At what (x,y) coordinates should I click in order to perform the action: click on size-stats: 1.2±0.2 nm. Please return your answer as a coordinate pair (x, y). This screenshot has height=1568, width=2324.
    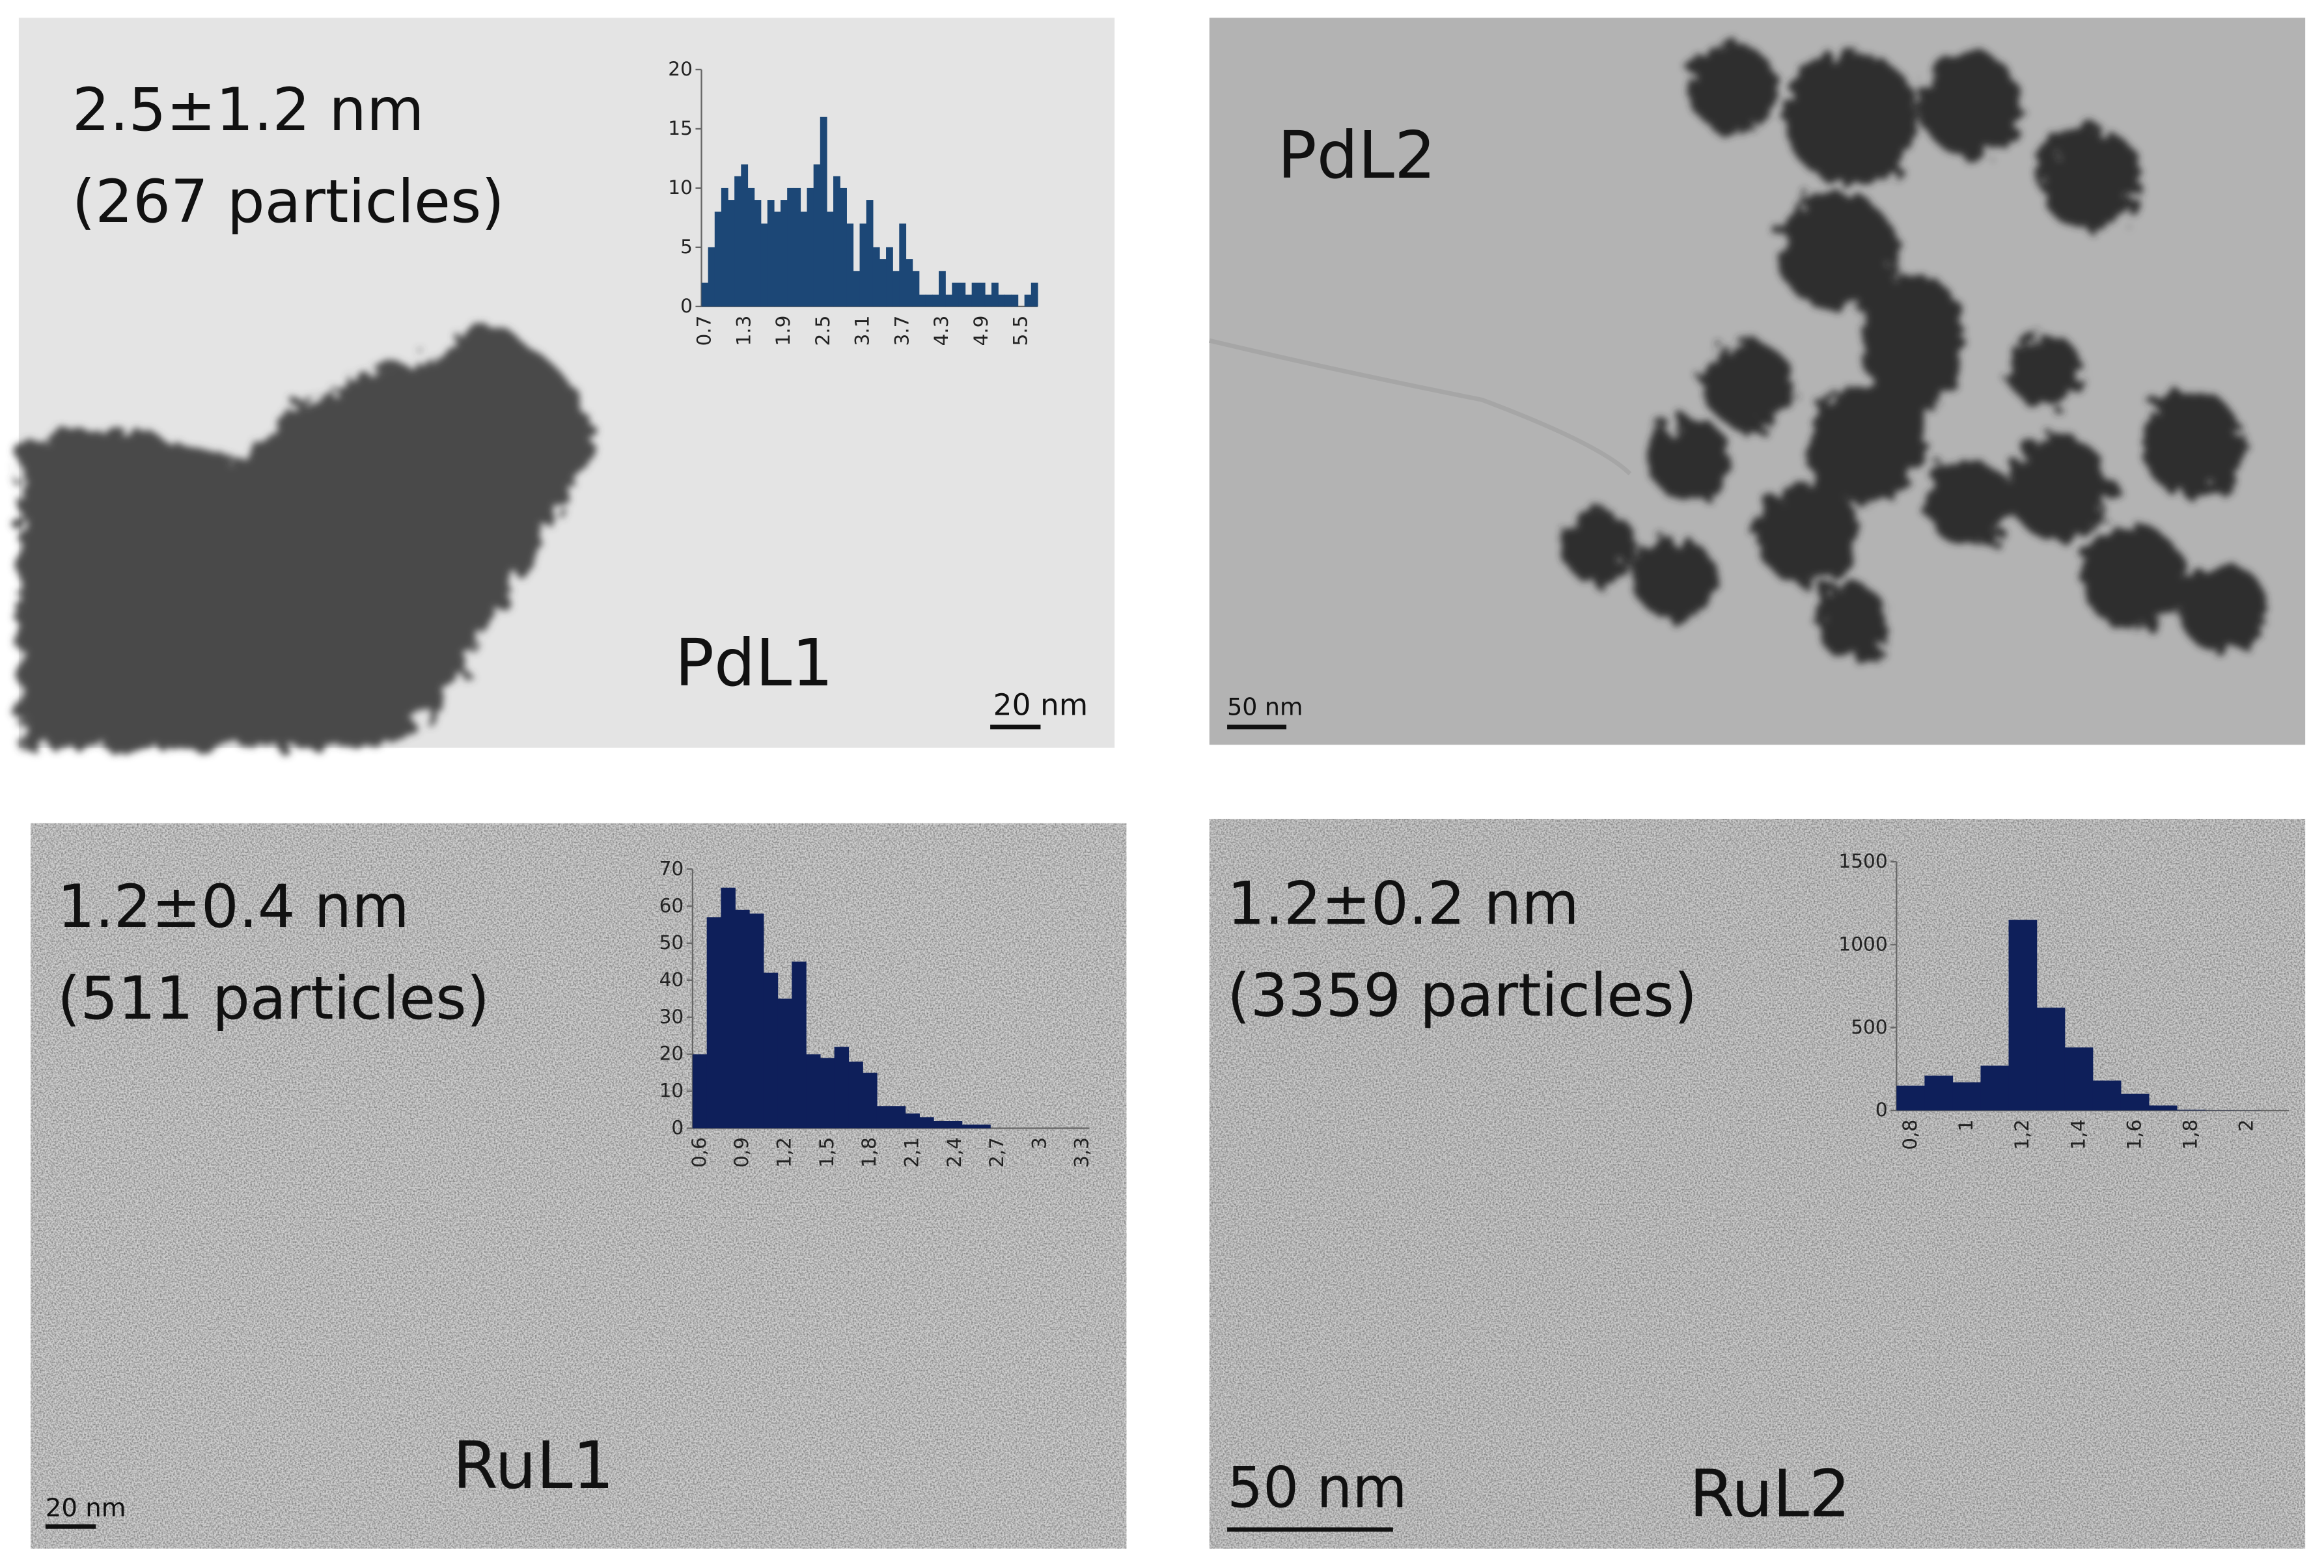
    Looking at the image, I should click on (1403, 904).